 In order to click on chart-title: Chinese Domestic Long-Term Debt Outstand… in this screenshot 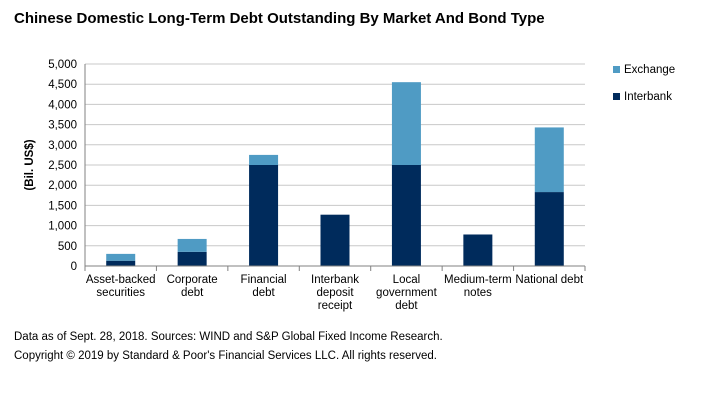, I will do `click(279, 18)`.